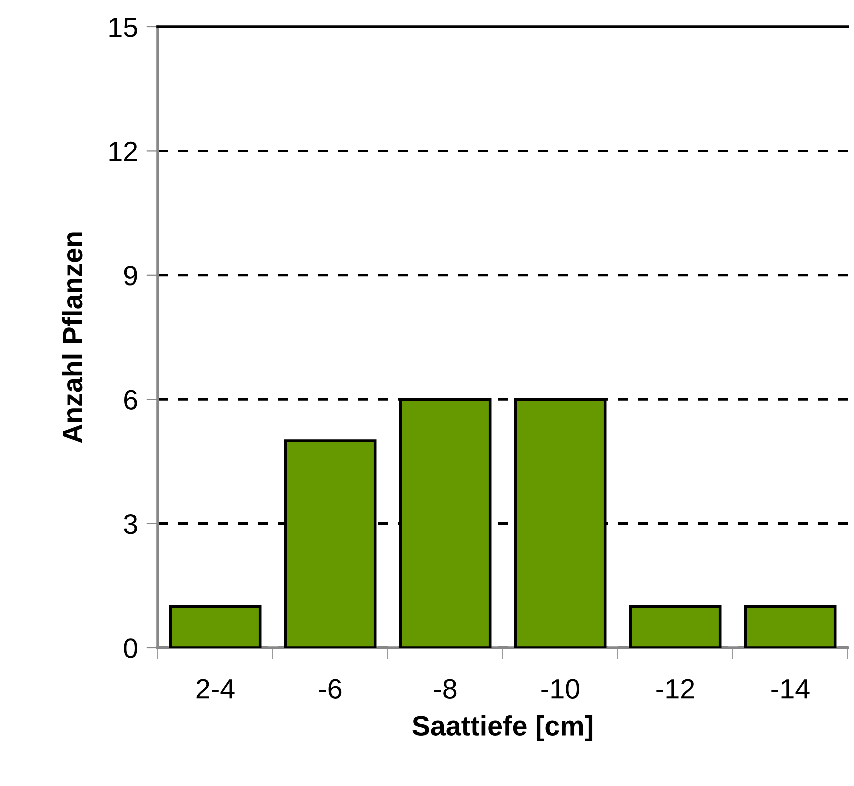 Image resolution: width=854 pixels, height=786 pixels. Describe the element at coordinates (124, 28) in the screenshot. I see `y-tick-label: 15` at that location.